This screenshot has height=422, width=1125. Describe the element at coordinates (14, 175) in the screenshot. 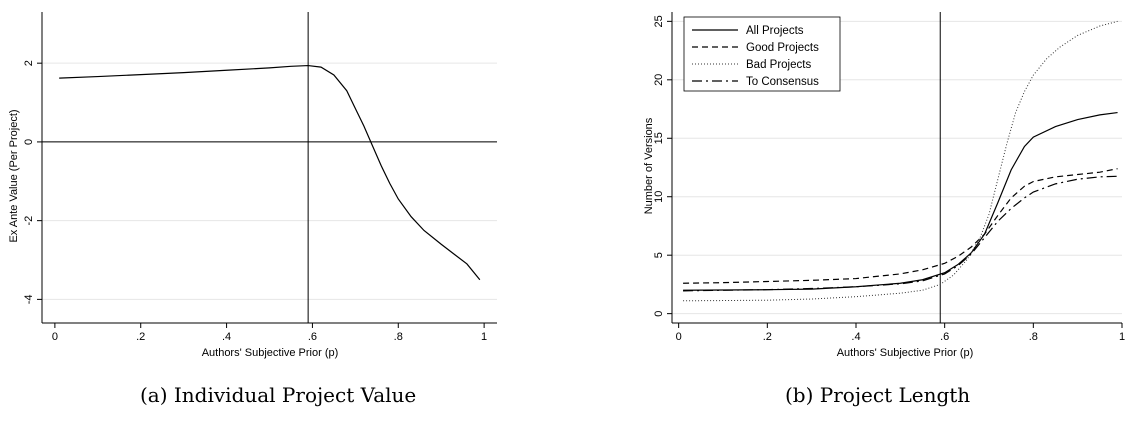

I see `y-axis-label: Ex Ante Value (Per Project)` at that location.